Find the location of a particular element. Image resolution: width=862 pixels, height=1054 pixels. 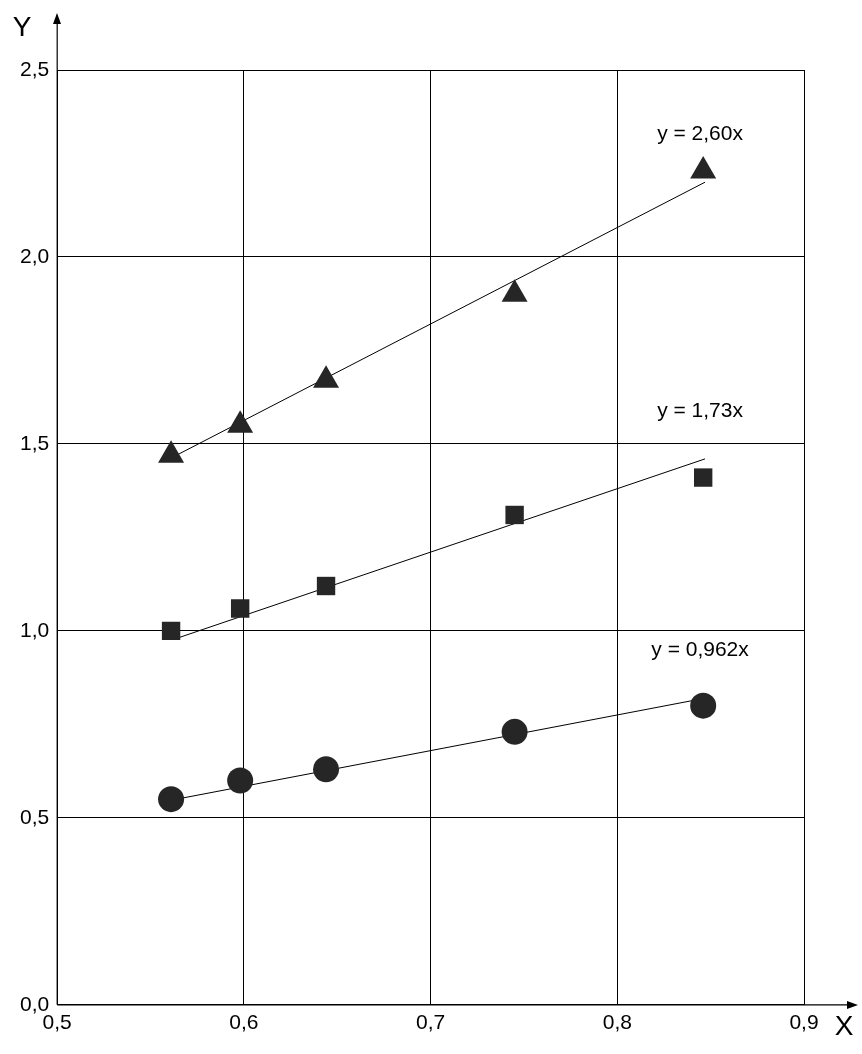

annotation: y = 0,962x is located at coordinates (700, 648).